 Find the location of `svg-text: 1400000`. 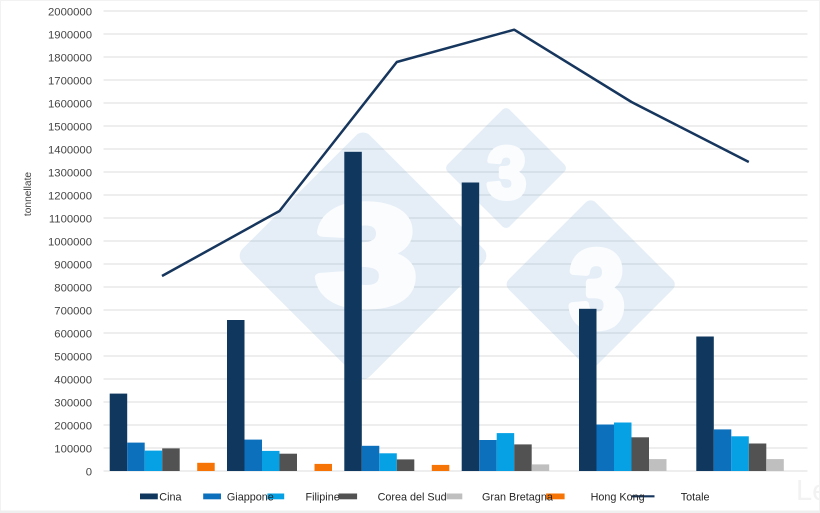

svg-text: 1400000 is located at coordinates (70, 150).